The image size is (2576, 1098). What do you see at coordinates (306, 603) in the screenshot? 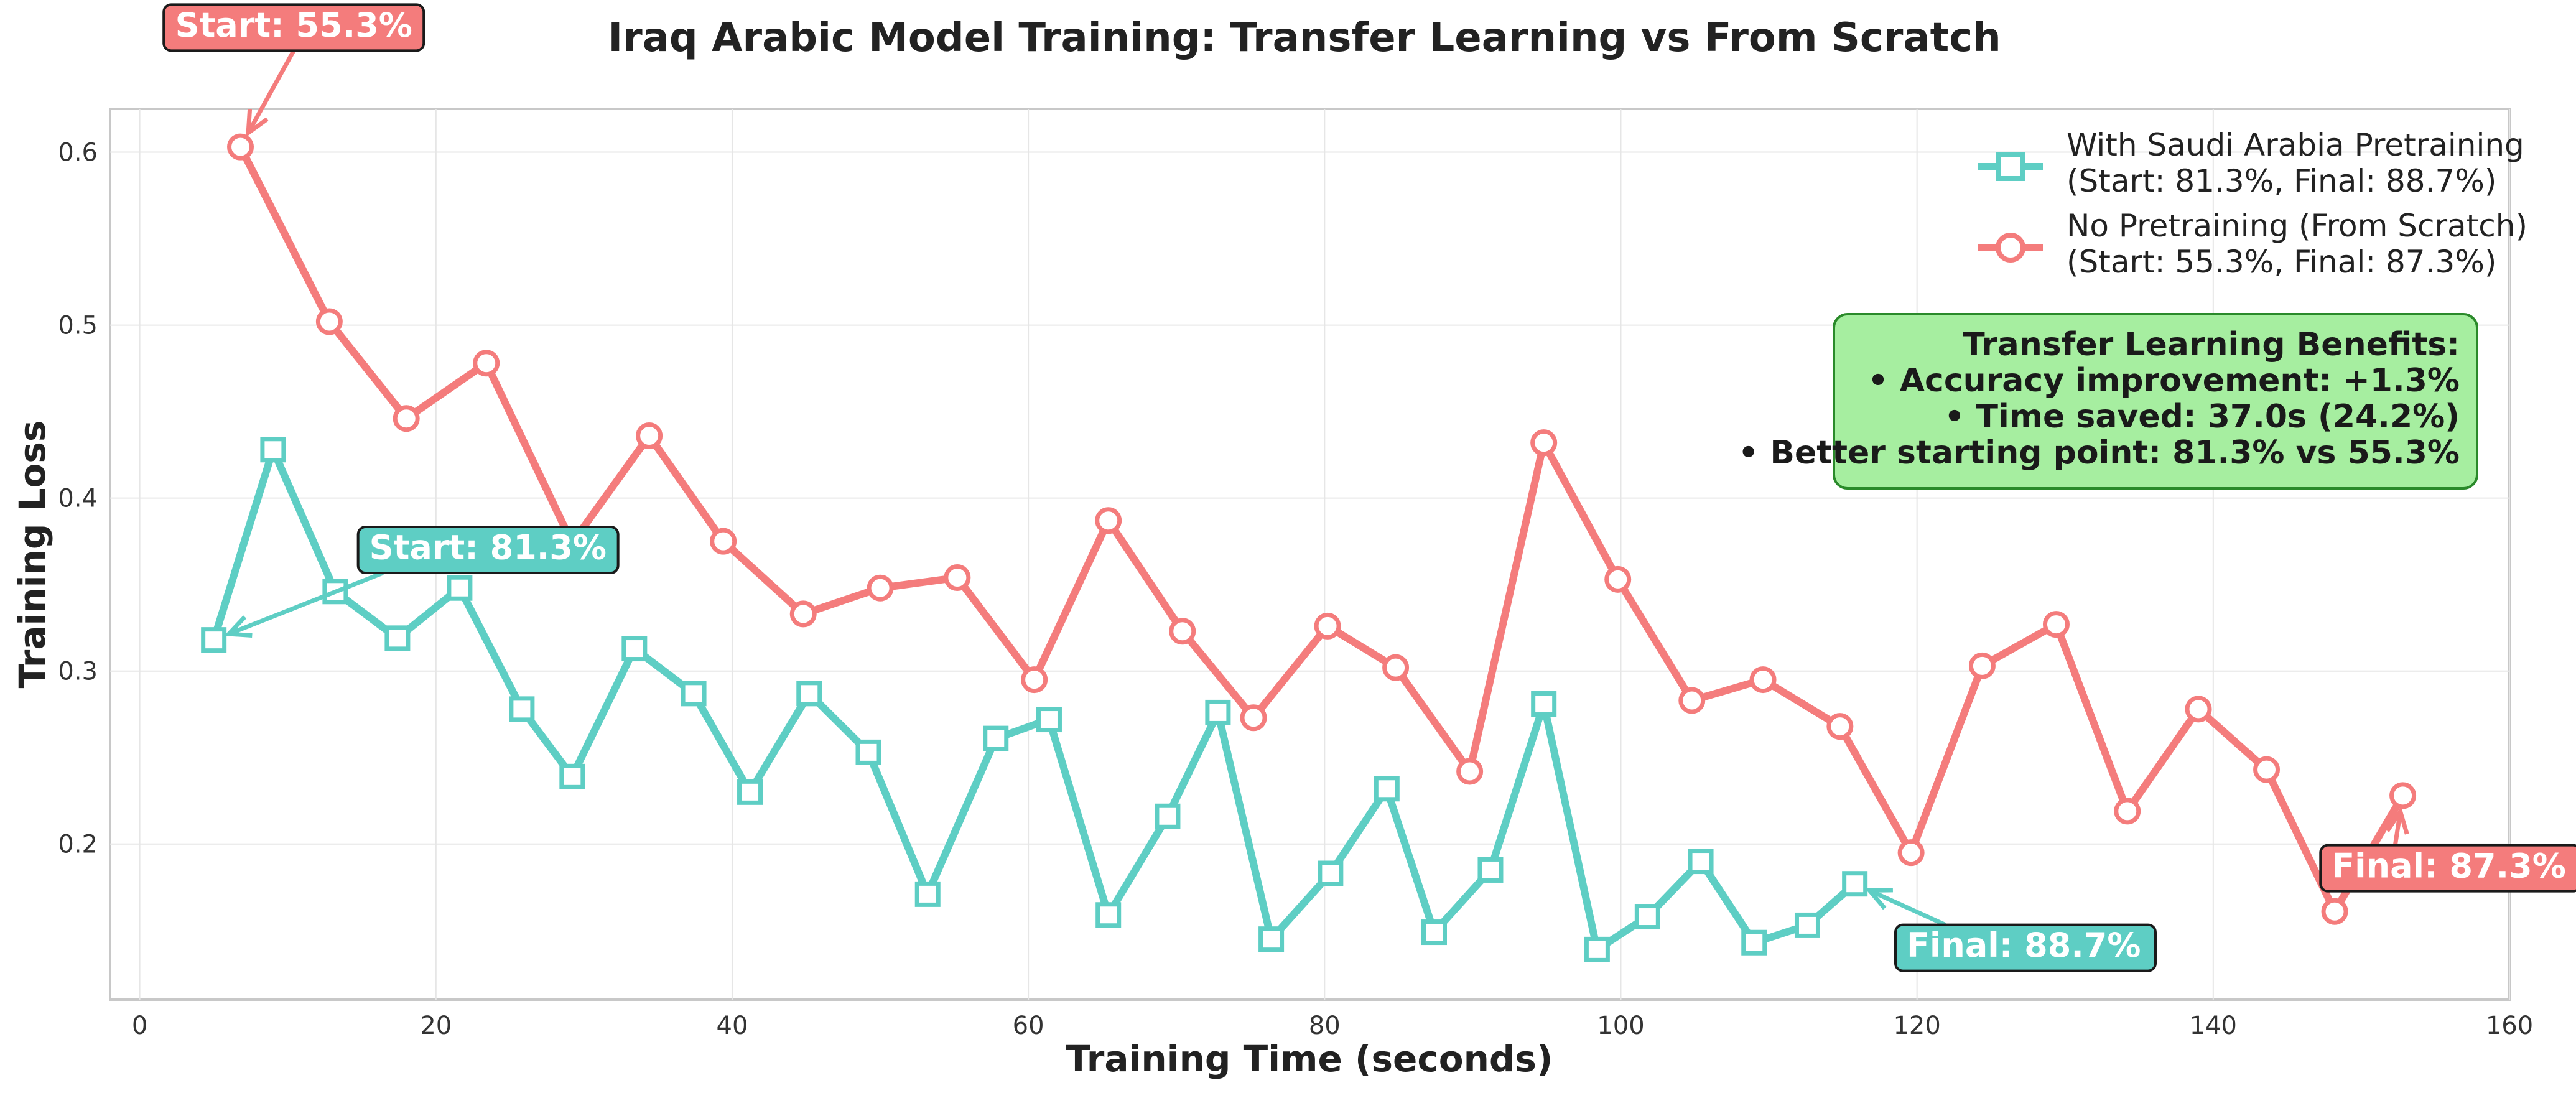
I see `annotation-arrow-transfer_start` at bounding box center [306, 603].